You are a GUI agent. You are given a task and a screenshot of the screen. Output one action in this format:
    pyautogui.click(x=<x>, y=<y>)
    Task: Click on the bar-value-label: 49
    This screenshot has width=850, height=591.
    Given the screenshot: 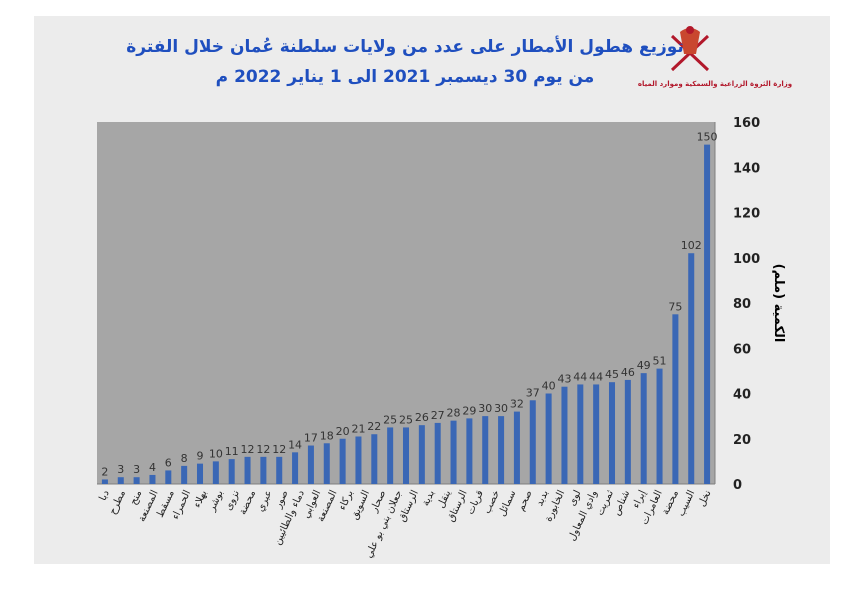 What is the action you would take?
    pyautogui.click(x=644, y=365)
    